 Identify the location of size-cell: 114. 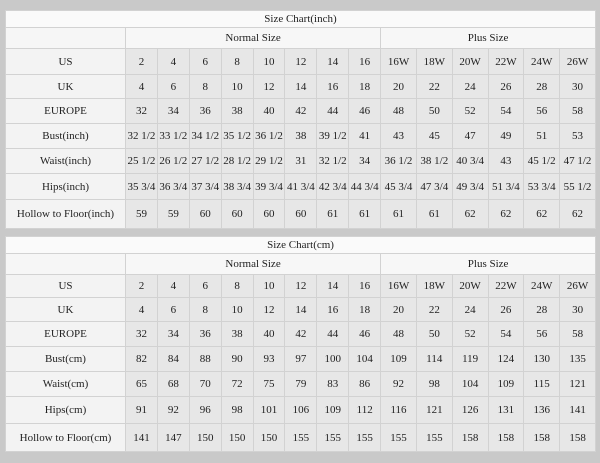
(434, 359).